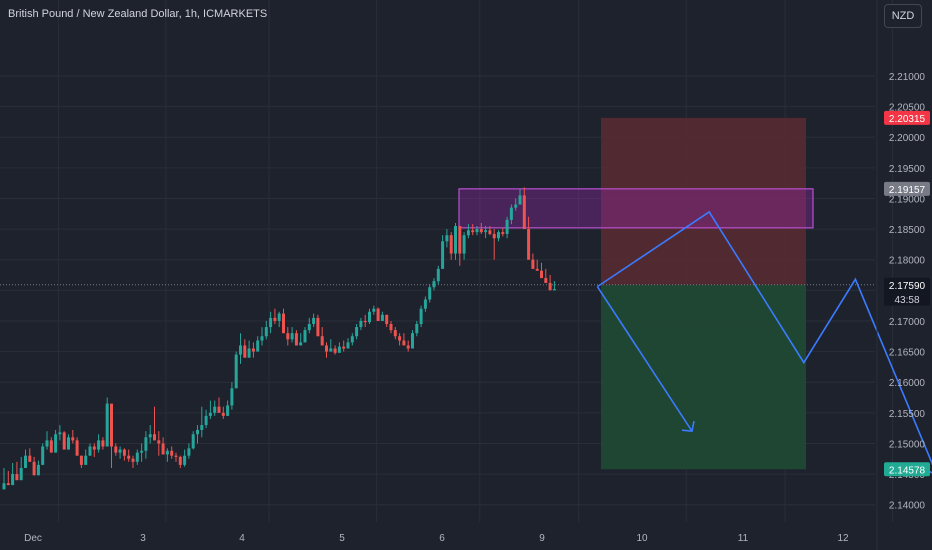 The height and width of the screenshot is (550, 932). What do you see at coordinates (242, 538) in the screenshot?
I see `x-tick-label: 4` at bounding box center [242, 538].